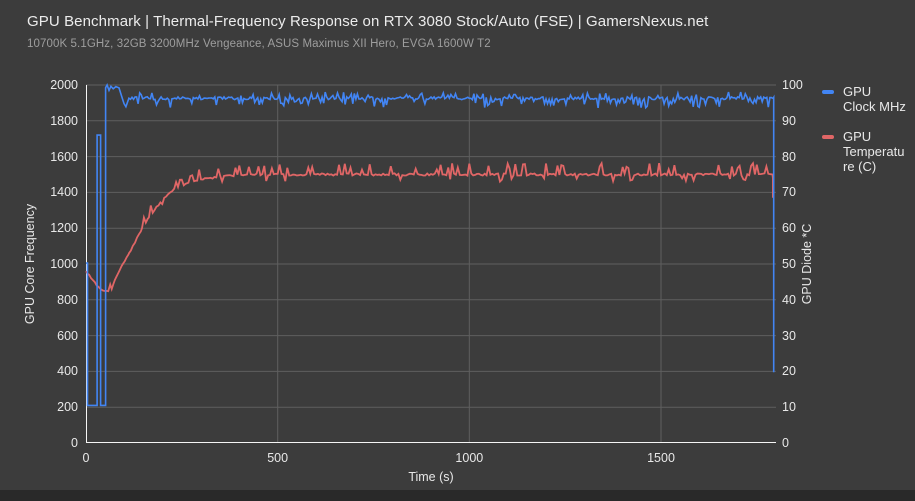  What do you see at coordinates (64, 156) in the screenshot?
I see `y-left-tick-label: 1600` at bounding box center [64, 156].